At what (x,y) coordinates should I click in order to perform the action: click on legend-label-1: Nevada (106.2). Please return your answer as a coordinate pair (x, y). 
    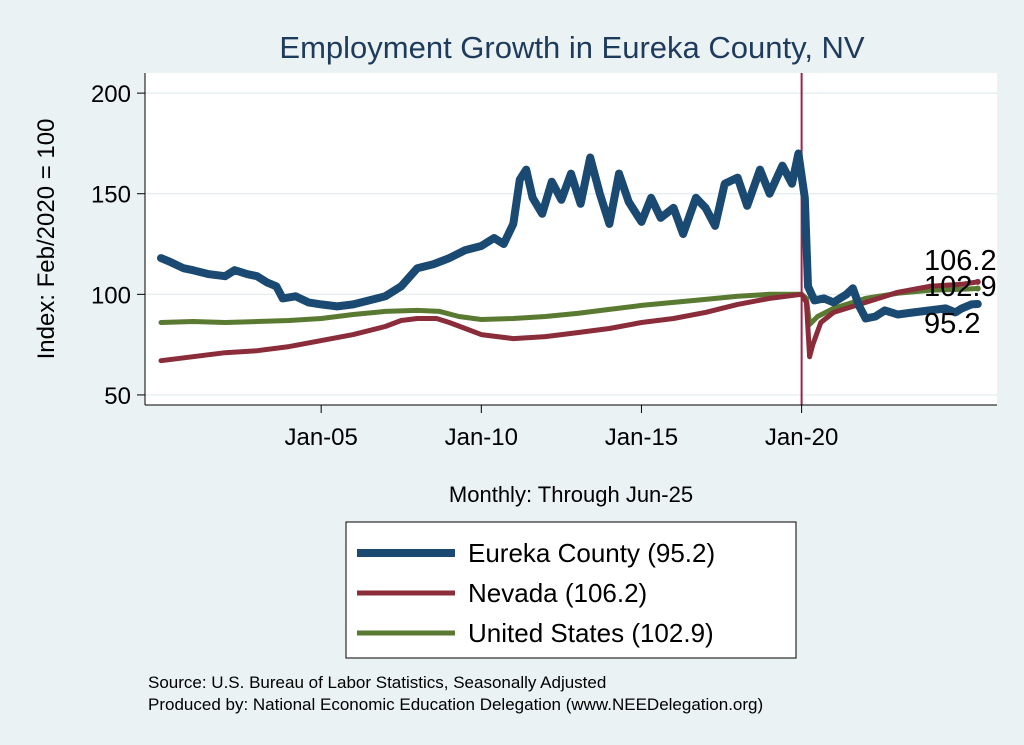
    Looking at the image, I should click on (557, 593).